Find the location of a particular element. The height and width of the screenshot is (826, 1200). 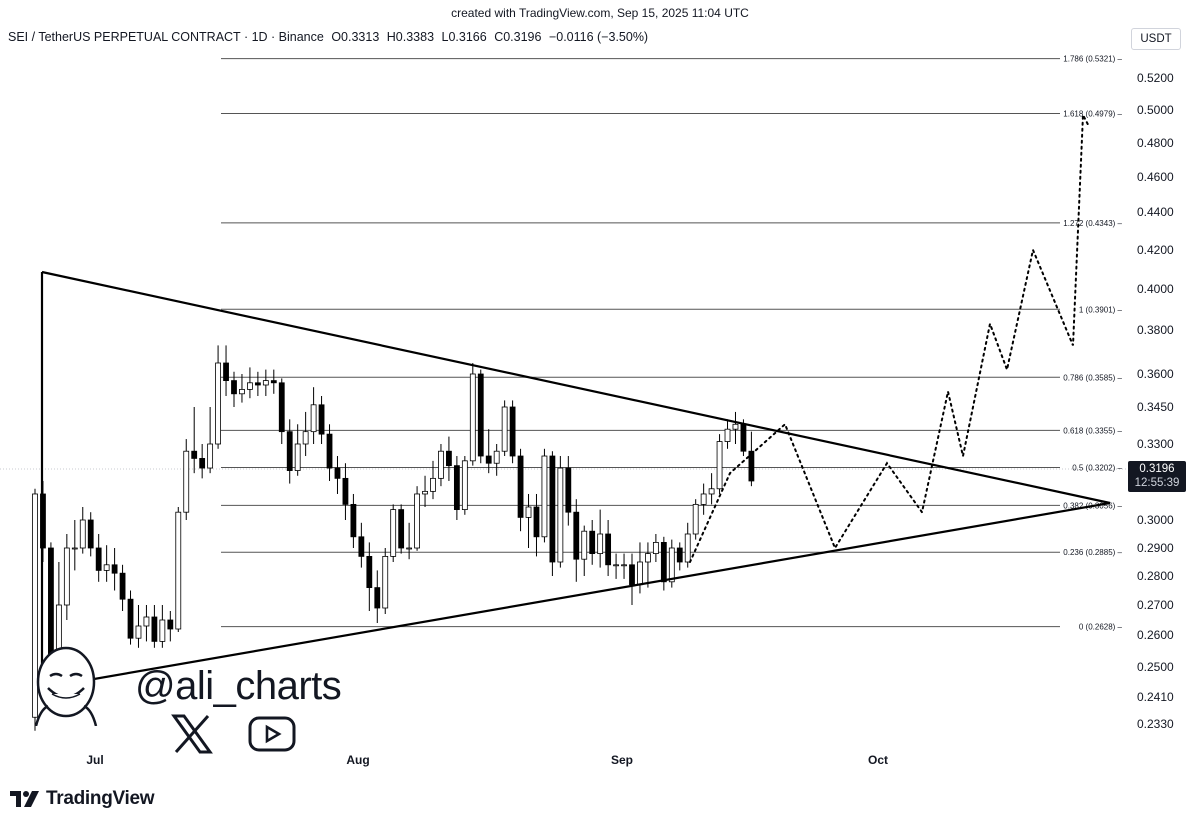

currency-button: USDT is located at coordinates (1156, 39).